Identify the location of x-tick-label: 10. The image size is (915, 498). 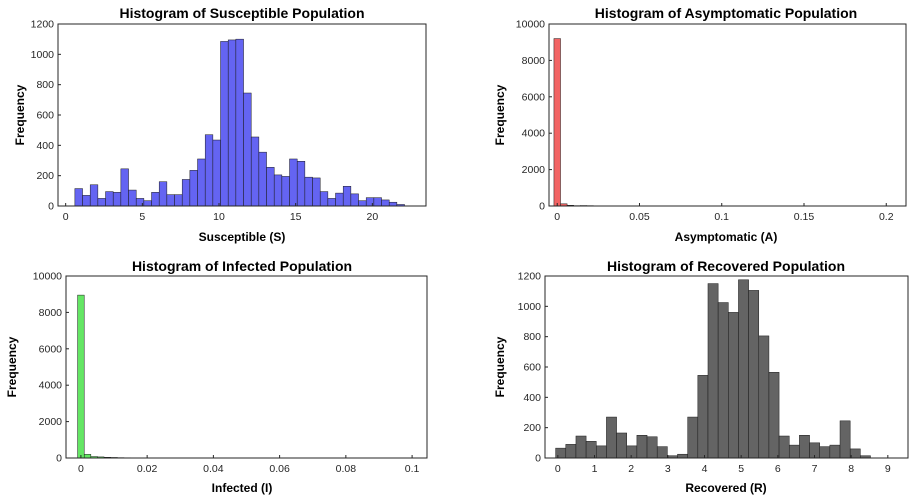
(219, 217).